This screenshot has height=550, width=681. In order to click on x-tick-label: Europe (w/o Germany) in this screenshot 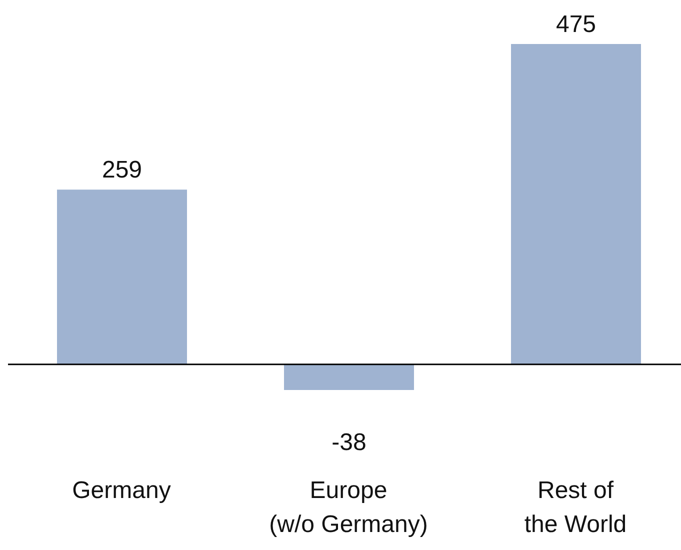, I will do `click(348, 507)`.